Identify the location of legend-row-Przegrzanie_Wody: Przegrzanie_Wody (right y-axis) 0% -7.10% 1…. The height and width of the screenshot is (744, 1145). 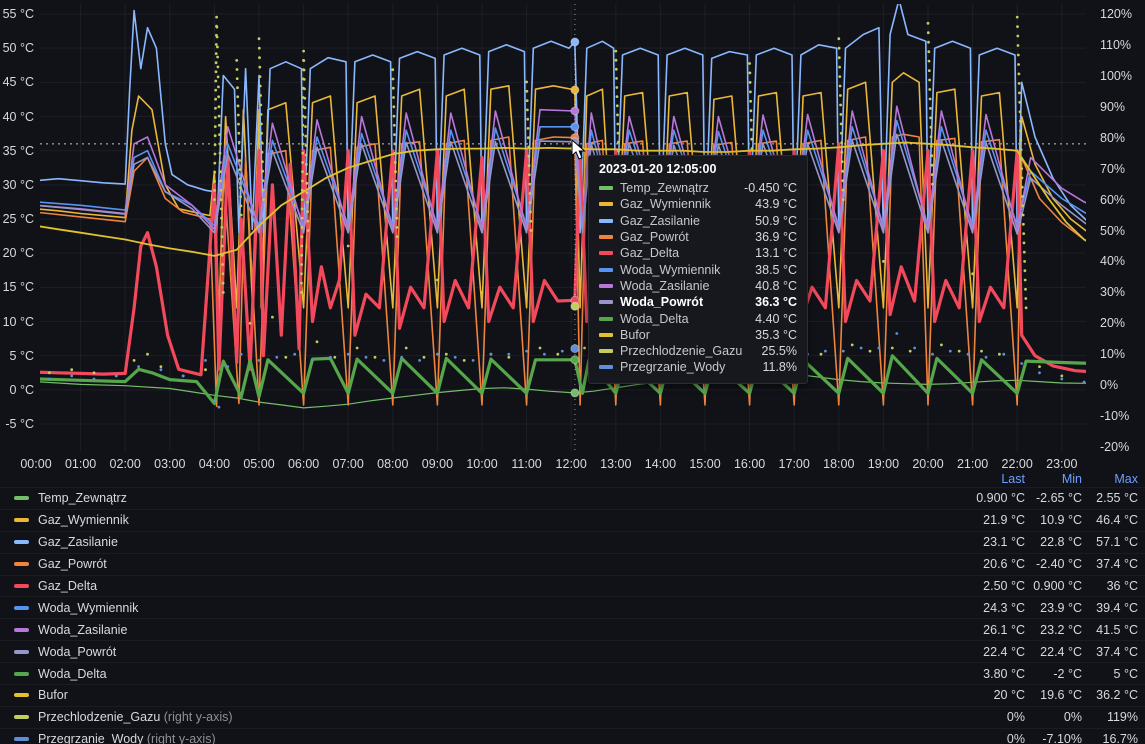
(572, 735).